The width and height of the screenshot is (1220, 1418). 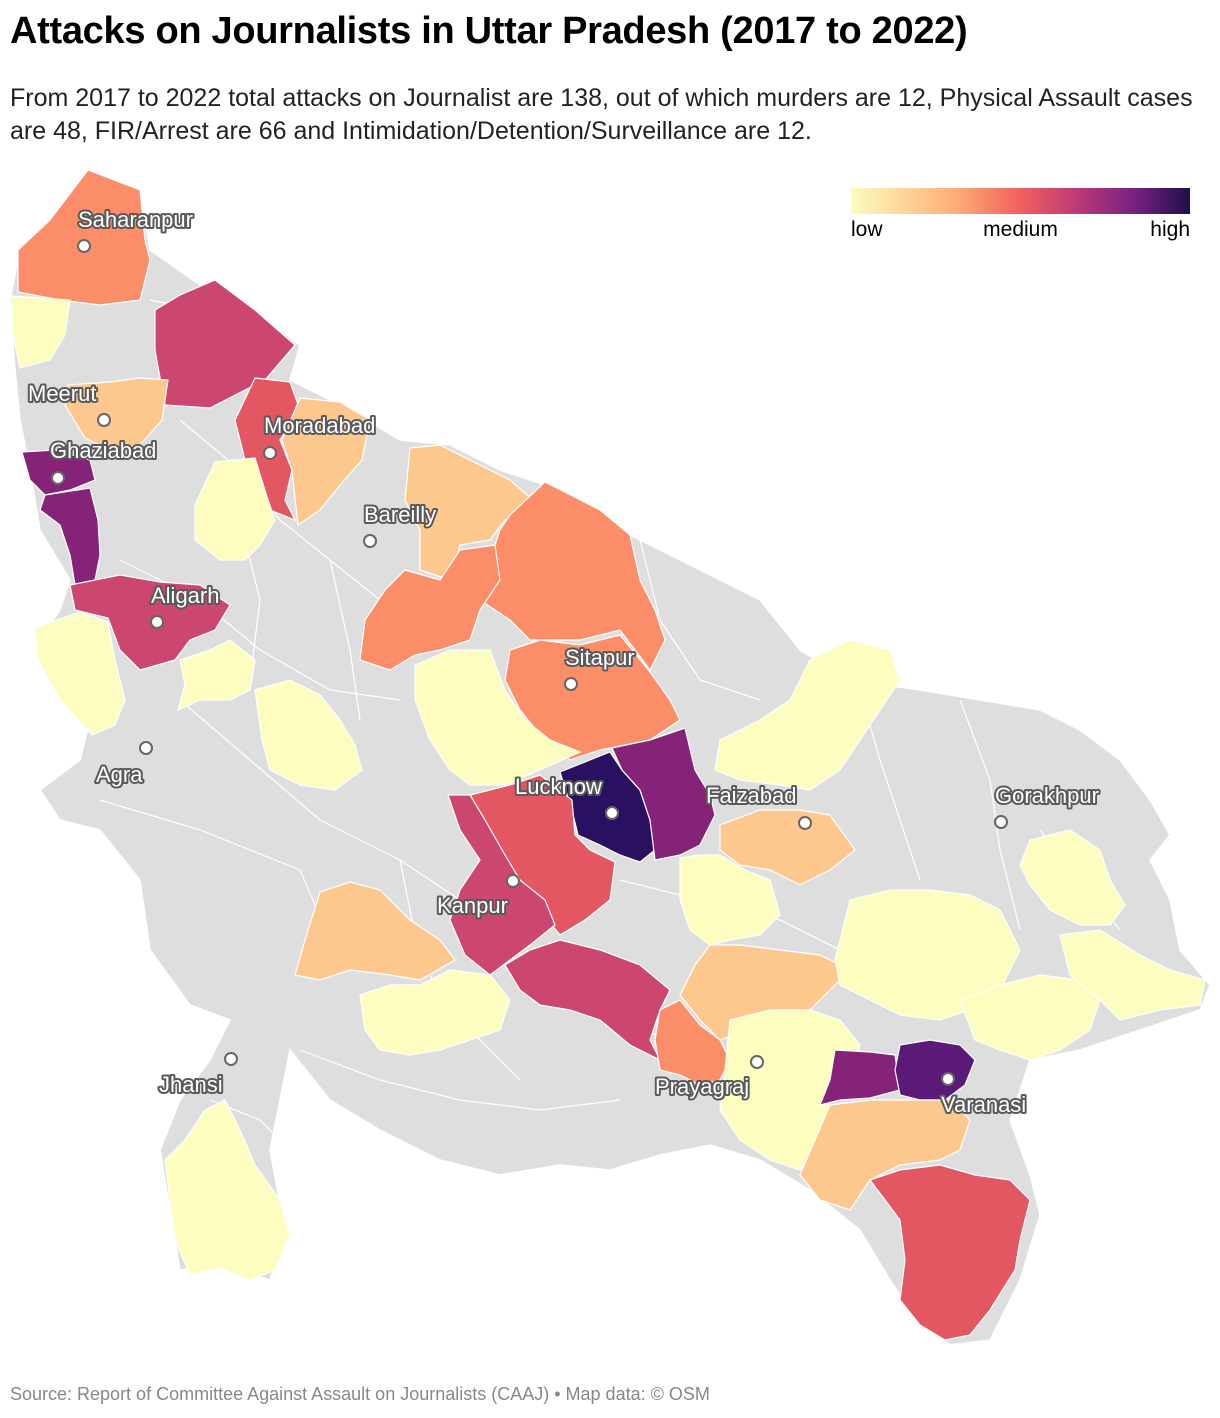 What do you see at coordinates (227, 1190) in the screenshot?
I see `district-jhansi-lalitpur` at bounding box center [227, 1190].